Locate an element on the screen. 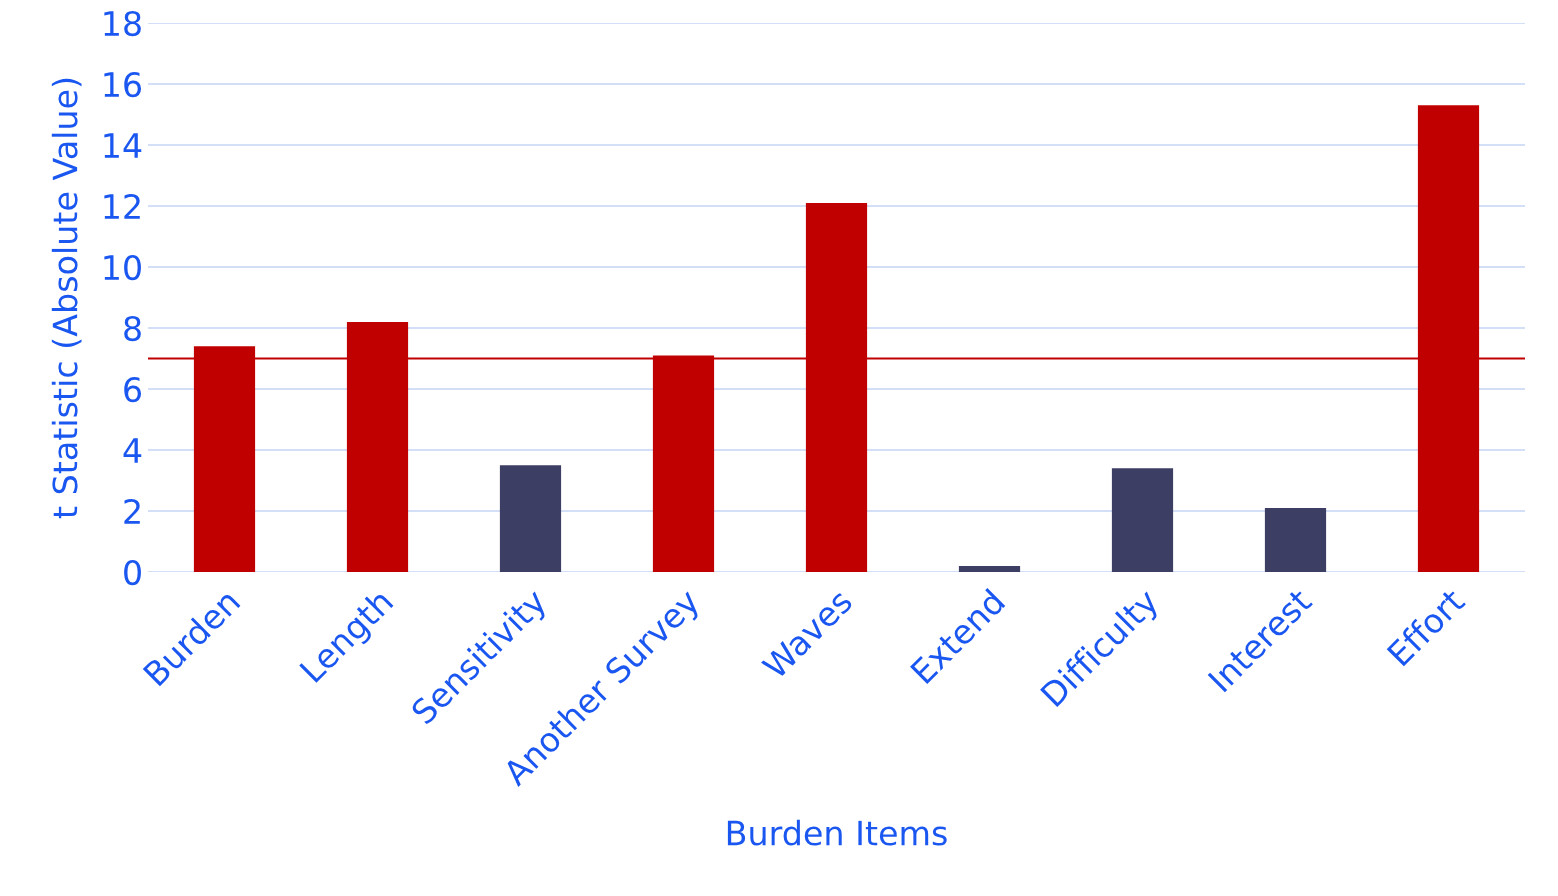 The image size is (1558, 896). y-tick-label: 16 is located at coordinates (123, 84).